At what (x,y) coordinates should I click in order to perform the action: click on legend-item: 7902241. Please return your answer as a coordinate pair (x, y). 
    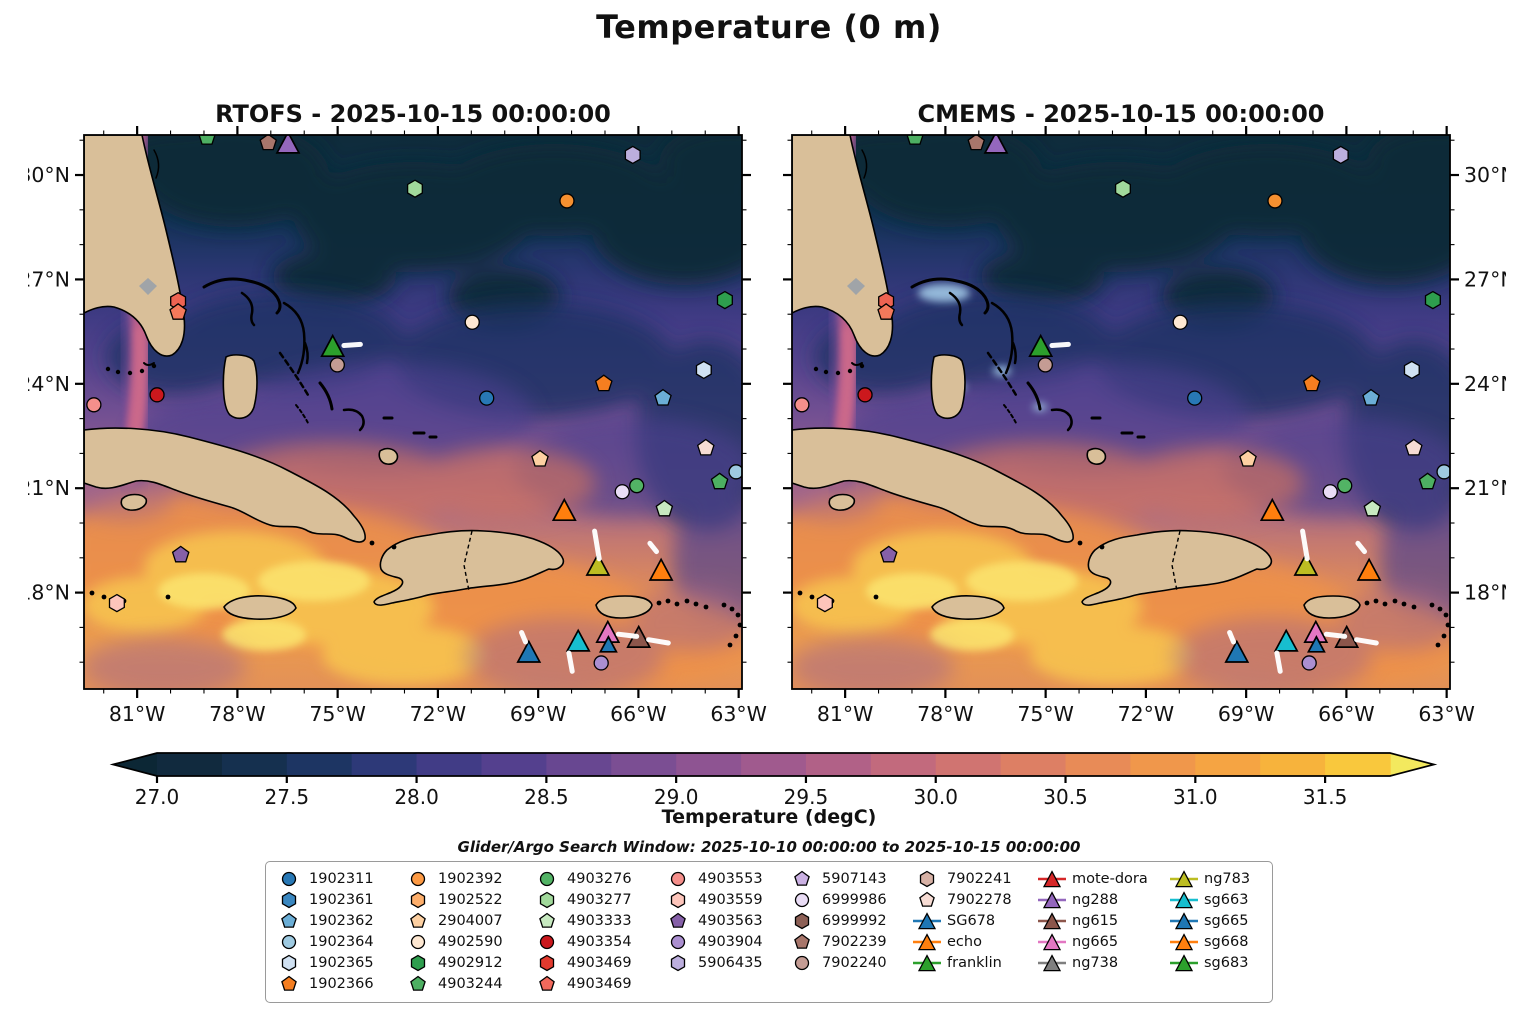
    Looking at the image, I should click on (962, 878).